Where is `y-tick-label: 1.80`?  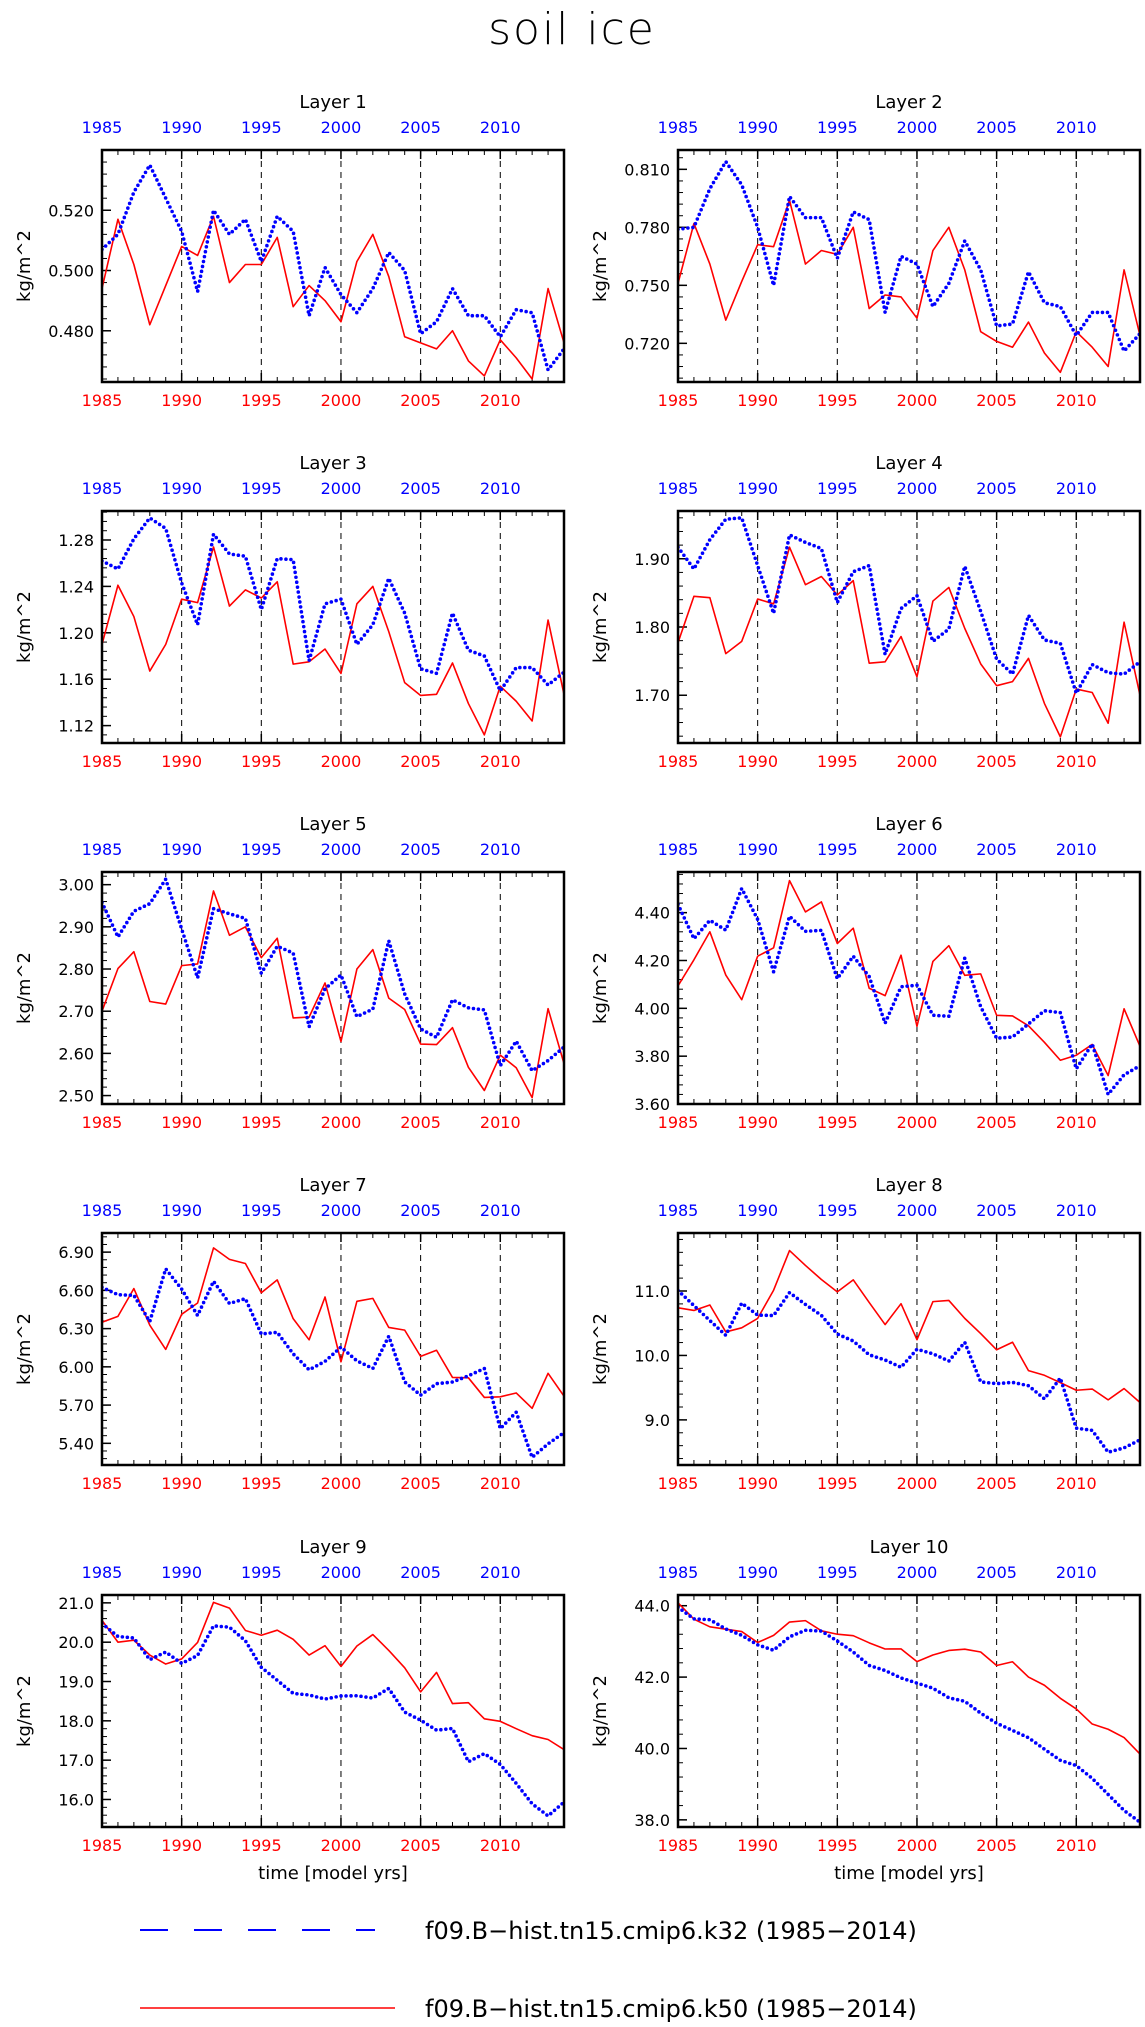
y-tick-label: 1.80 is located at coordinates (652, 627).